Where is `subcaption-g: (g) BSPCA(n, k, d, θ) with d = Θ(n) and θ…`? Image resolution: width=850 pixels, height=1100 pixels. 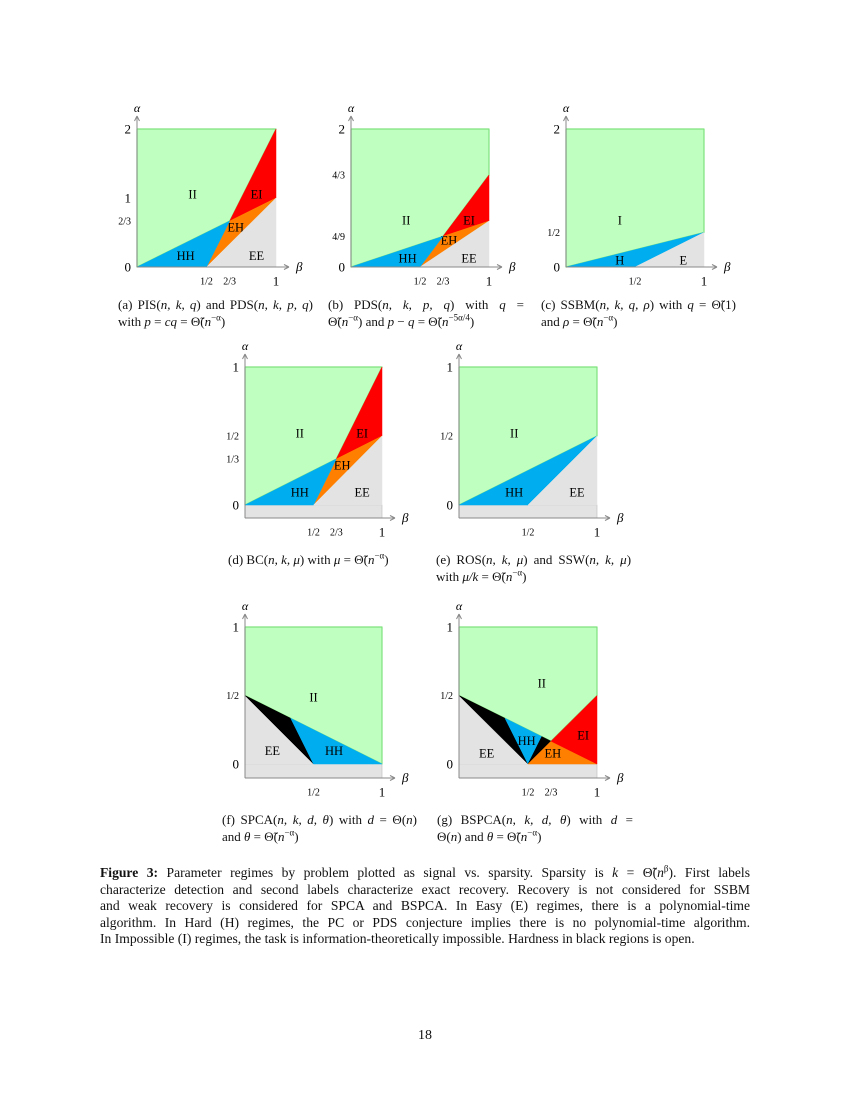
subcaption-g: (g) BSPCA(n, k, d, θ) with d = Θ(n) and θ… is located at coordinates (535, 828).